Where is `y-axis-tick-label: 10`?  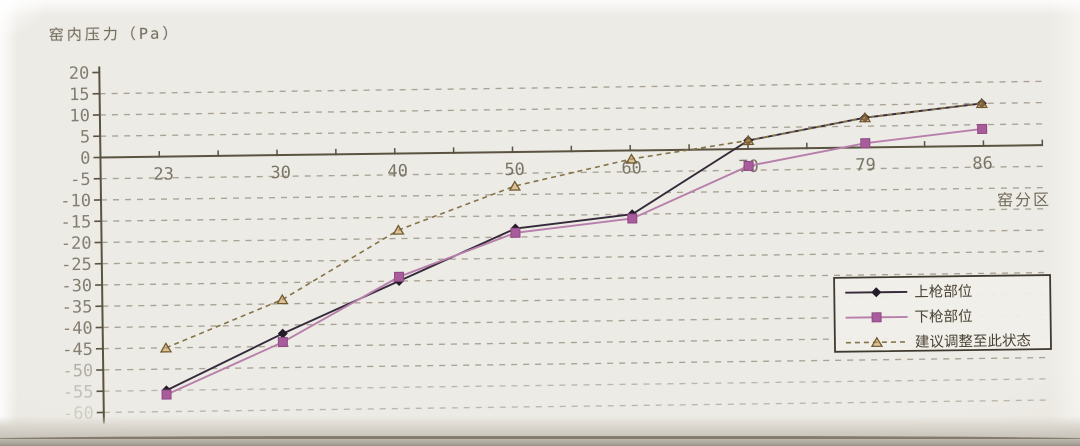
y-axis-tick-label: 10 is located at coordinates (79, 116).